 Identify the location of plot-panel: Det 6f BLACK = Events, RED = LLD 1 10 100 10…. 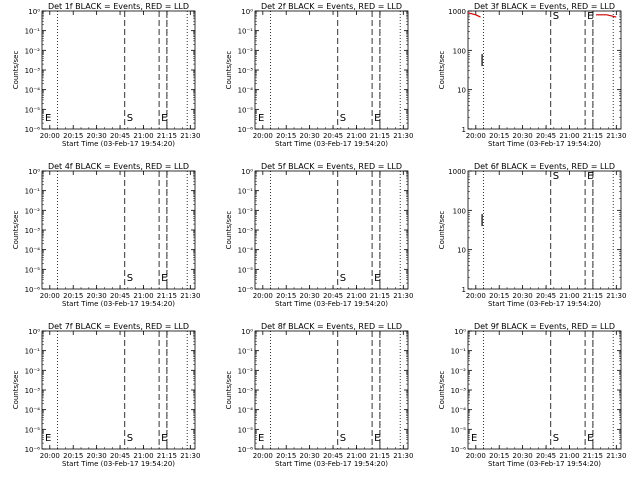
(532, 235).